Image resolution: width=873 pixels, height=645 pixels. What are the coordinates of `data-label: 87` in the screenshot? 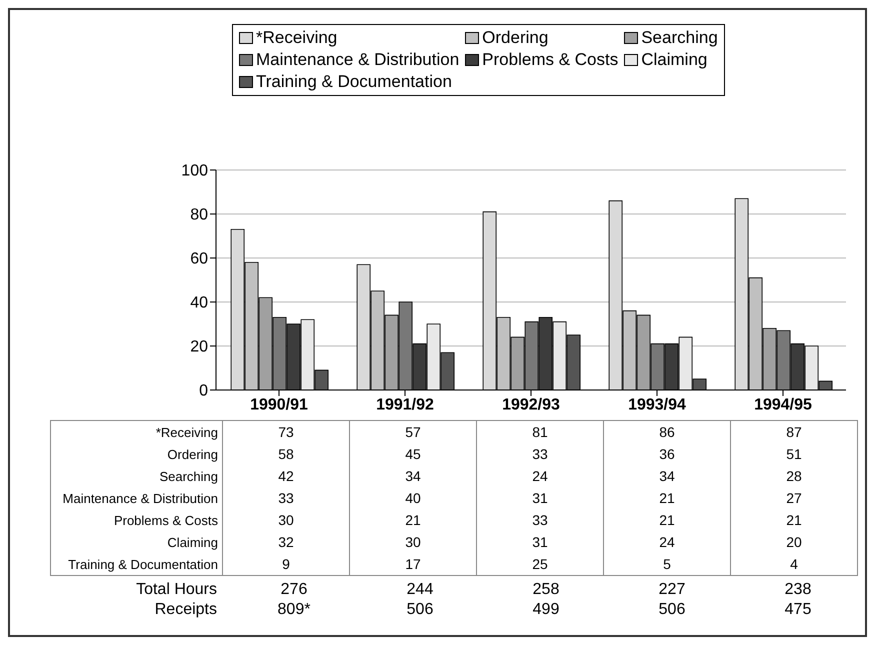 It's located at (794, 431).